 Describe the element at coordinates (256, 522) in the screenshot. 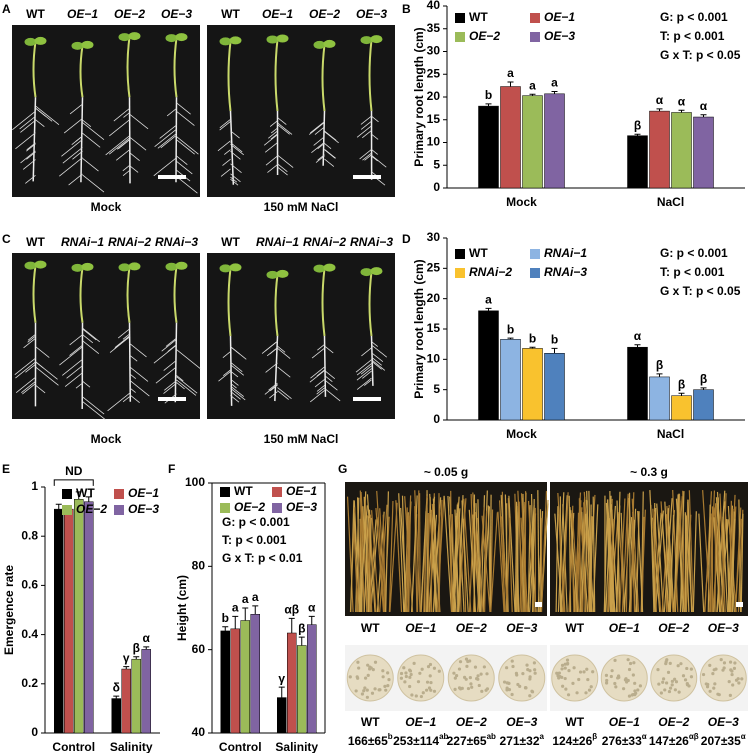

I see `stat-annotation: G: p < 0.001` at that location.